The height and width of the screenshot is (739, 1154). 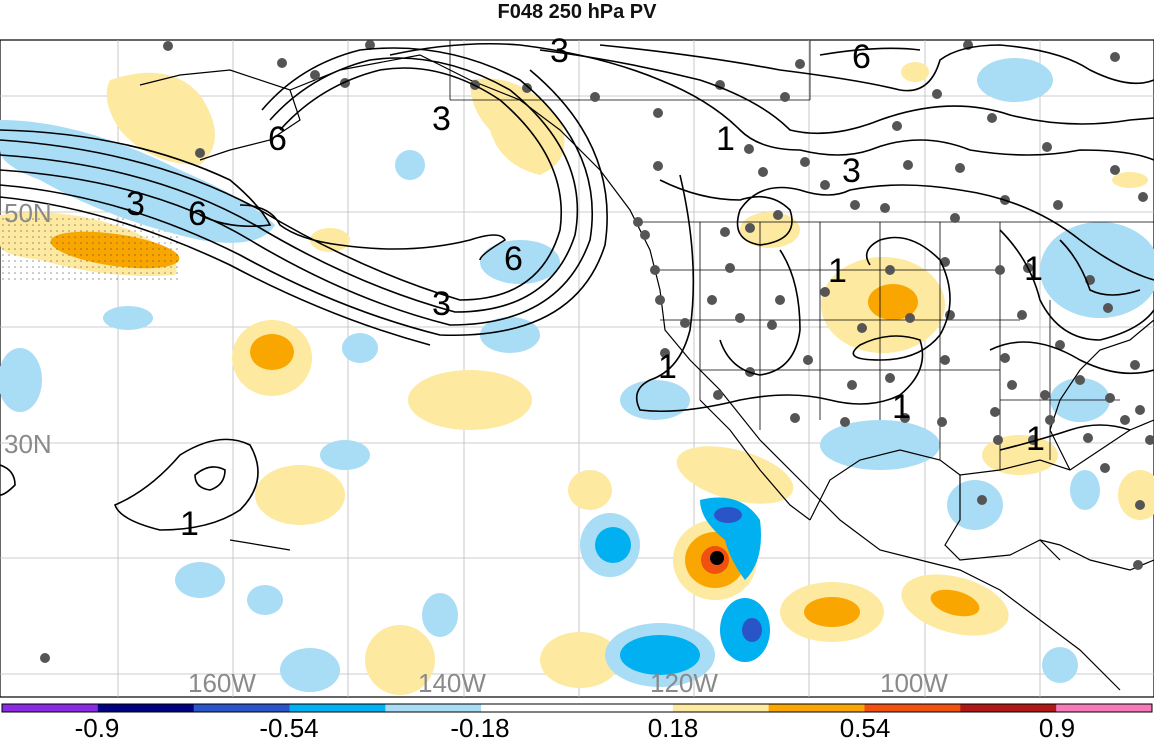 What do you see at coordinates (717, 558) in the screenshot?
I see `hurricane-center-icon` at bounding box center [717, 558].